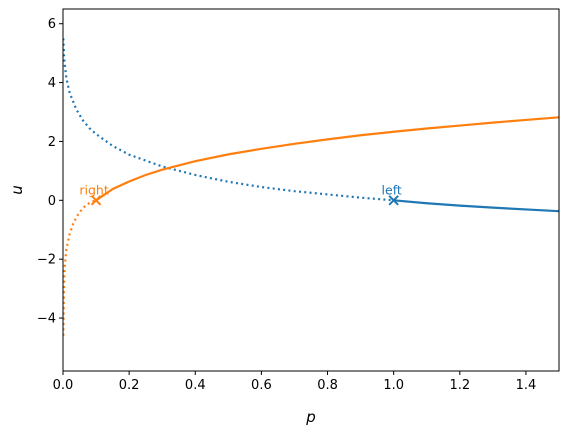 The width and height of the screenshot is (569, 441). What do you see at coordinates (526, 385) in the screenshot?
I see `x-tick-label: 1.4` at bounding box center [526, 385].